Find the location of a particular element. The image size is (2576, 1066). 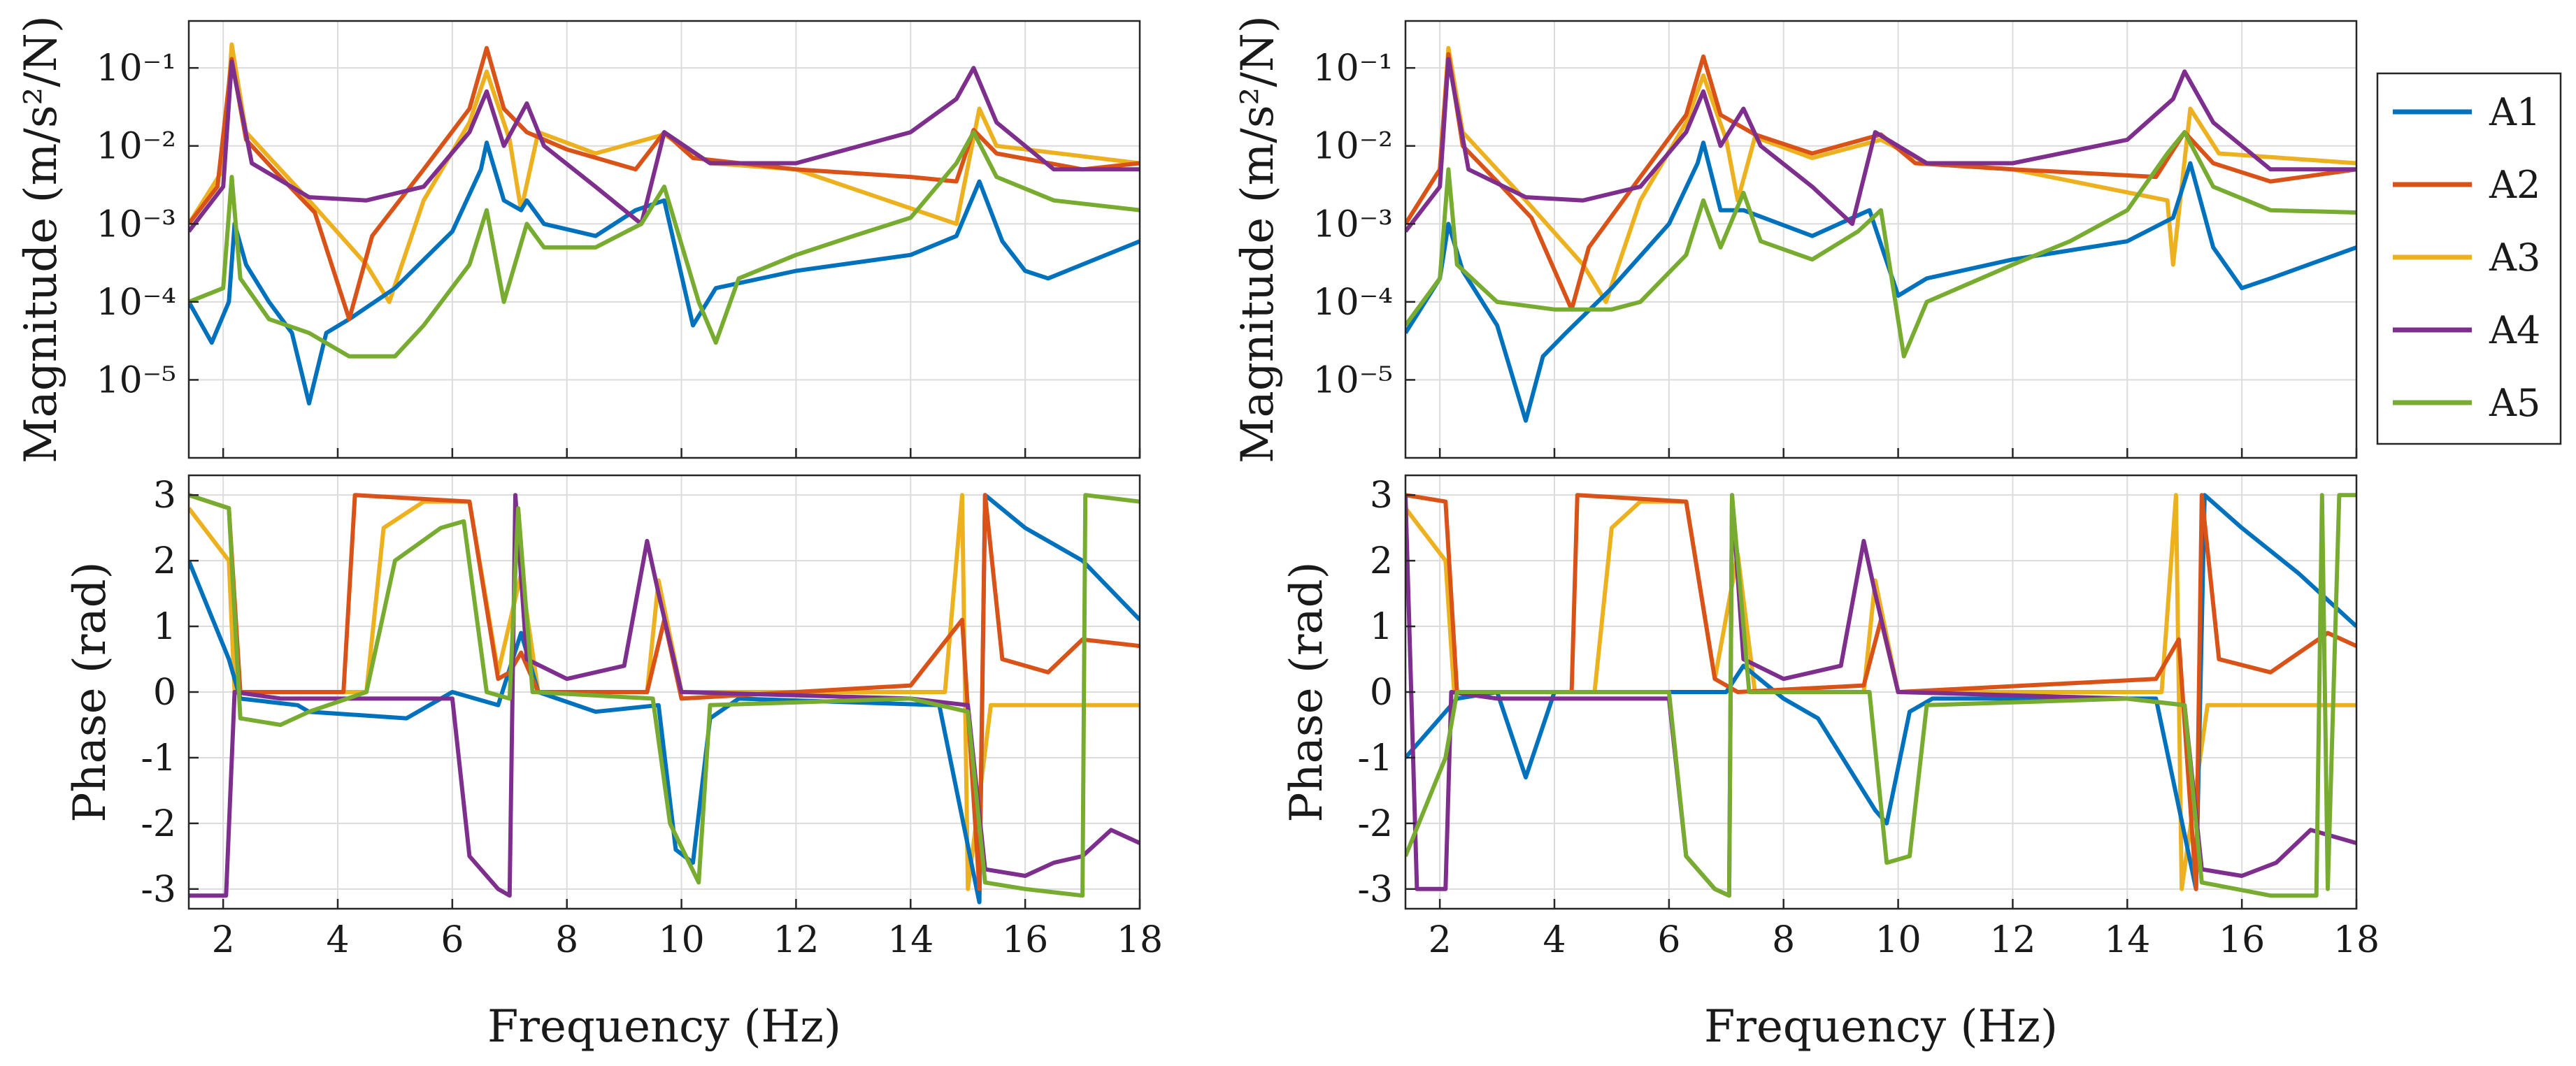

legend: A1 A2 A3 A4 A5 is located at coordinates (2469, 258).